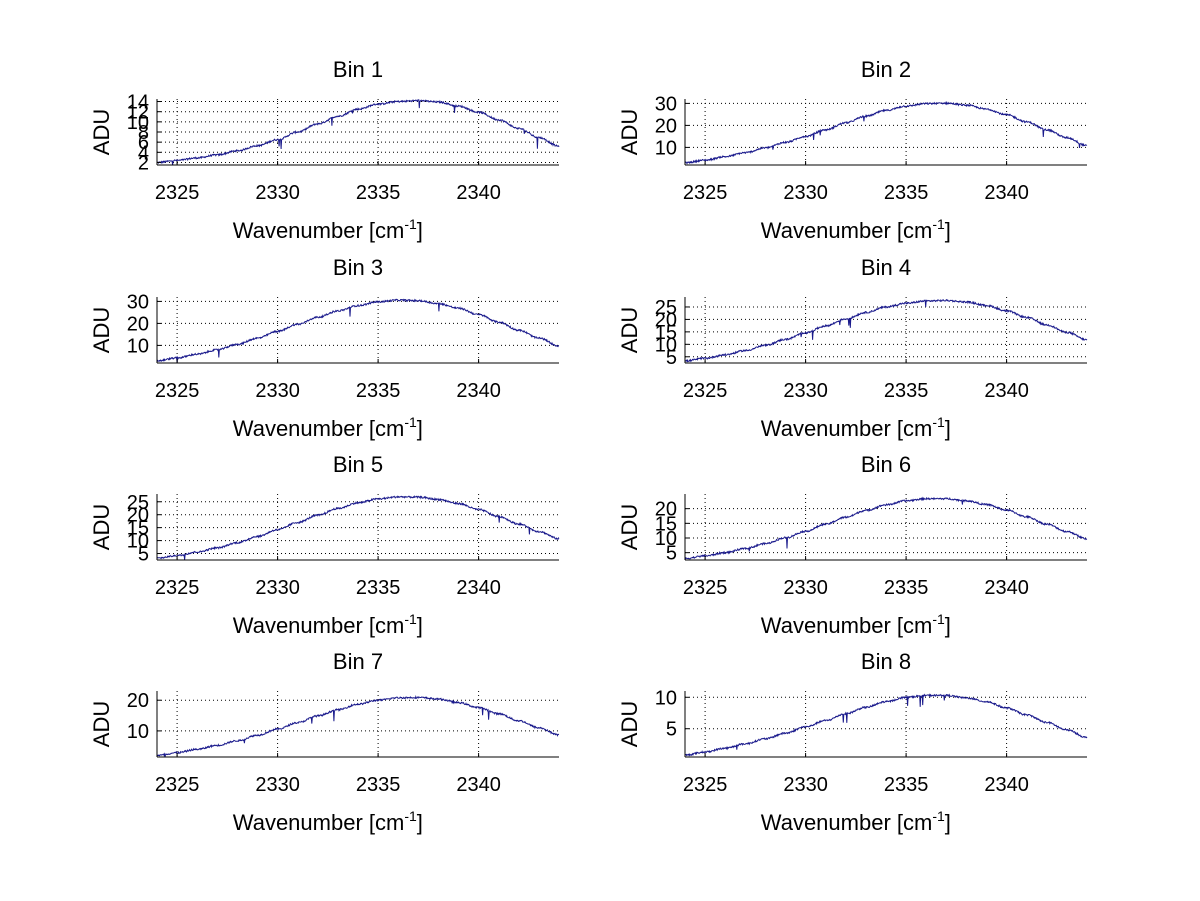  Describe the element at coordinates (358, 69) in the screenshot. I see `subplot-title: Bin 1` at that location.